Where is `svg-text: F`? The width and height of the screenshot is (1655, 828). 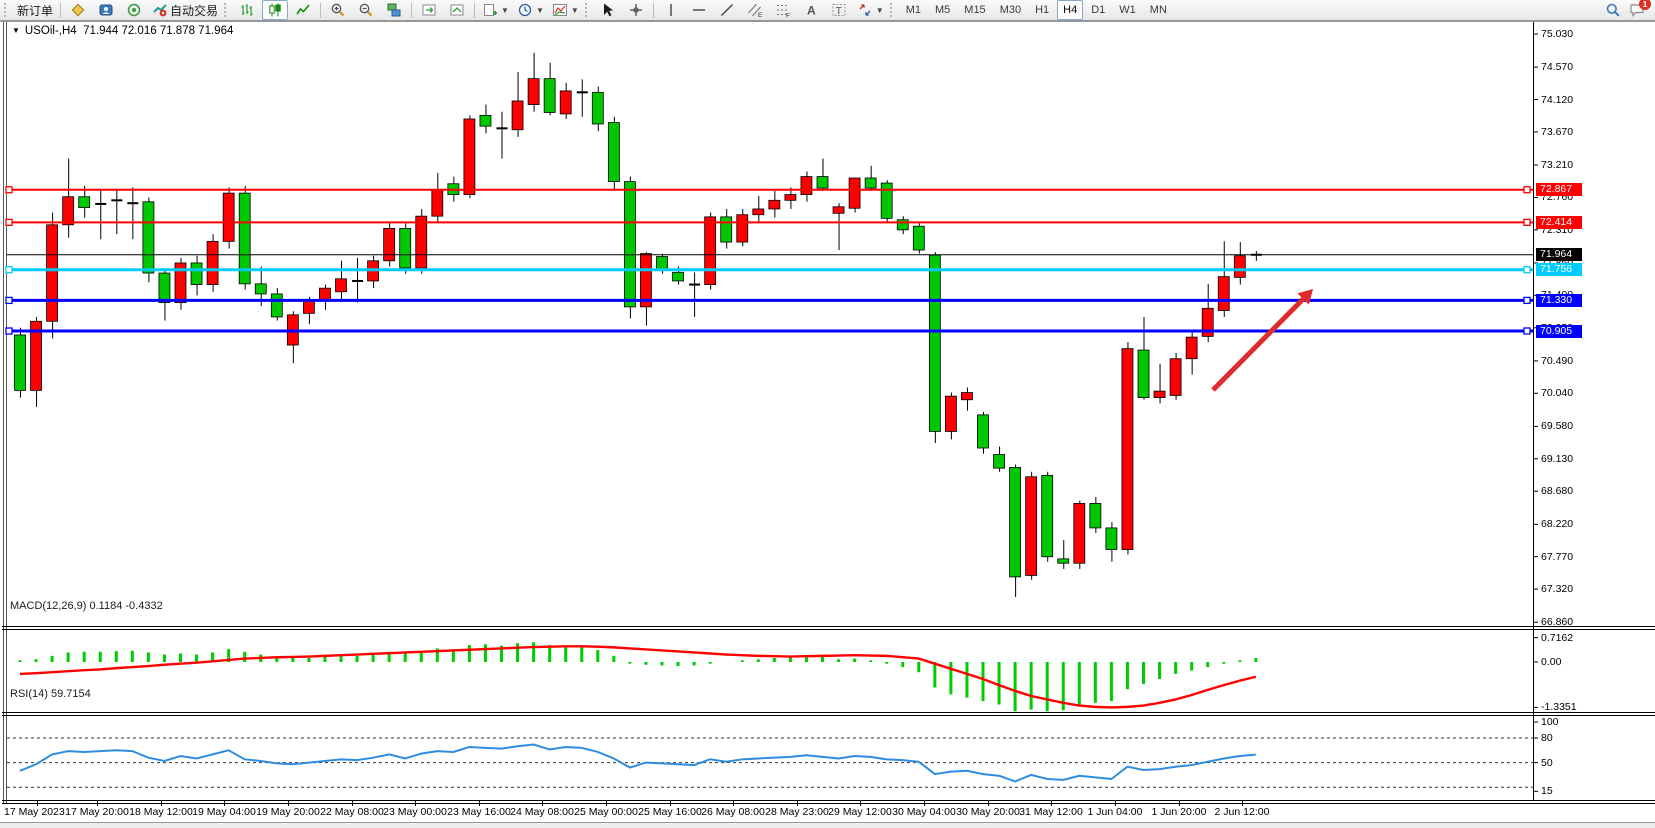
svg-text: F is located at coordinates (788, 16).